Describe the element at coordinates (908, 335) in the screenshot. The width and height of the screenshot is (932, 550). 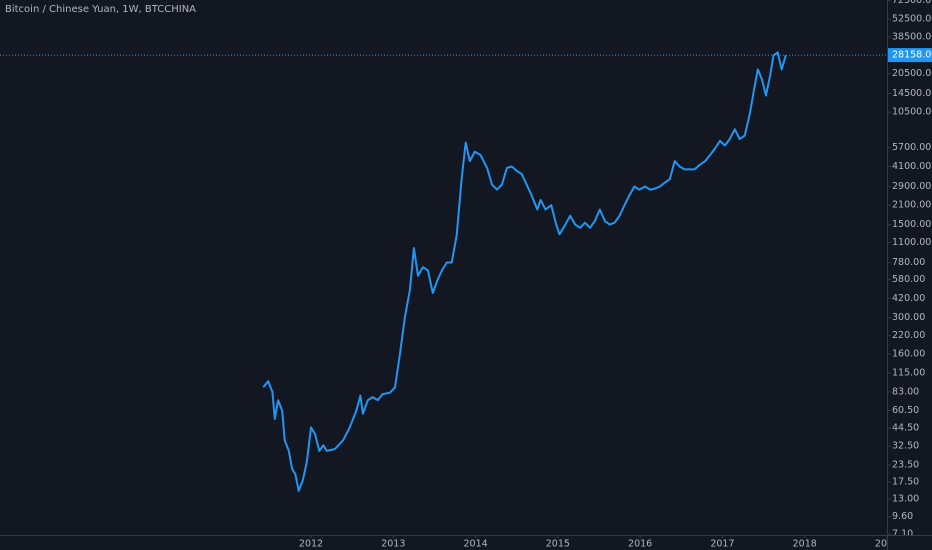
I see `y-tick-label: 220.00` at that location.